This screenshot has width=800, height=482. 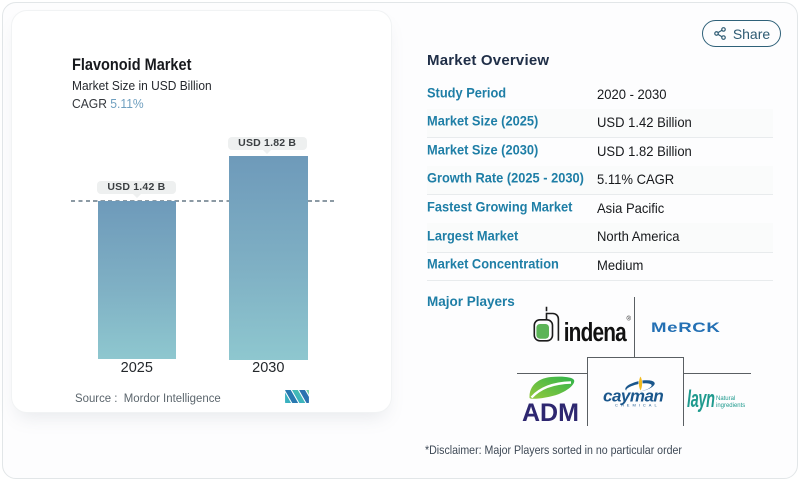 What do you see at coordinates (637, 405) in the screenshot?
I see `svg-text: CHEMICAL` at bounding box center [637, 405].